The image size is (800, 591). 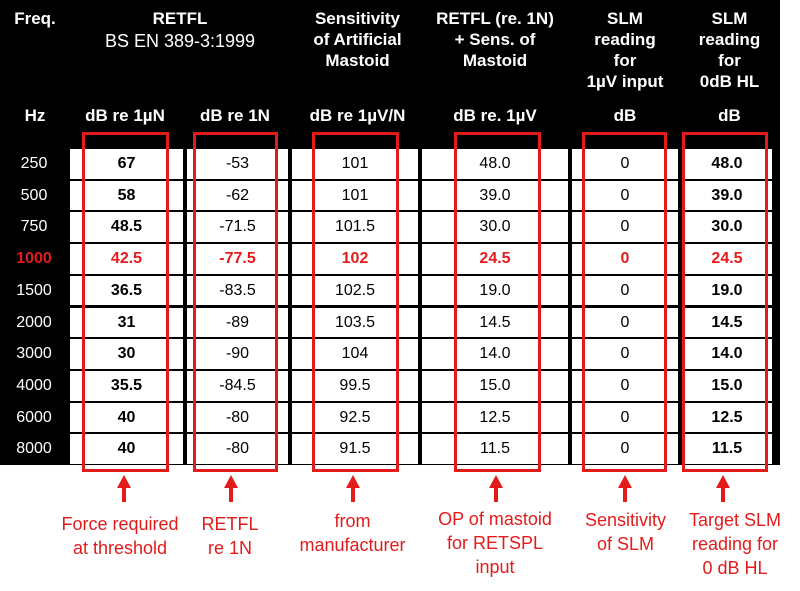 I want to click on table-row: 8000 40 -80 91.5 11.5 0 11.5, so click(x=390, y=449).